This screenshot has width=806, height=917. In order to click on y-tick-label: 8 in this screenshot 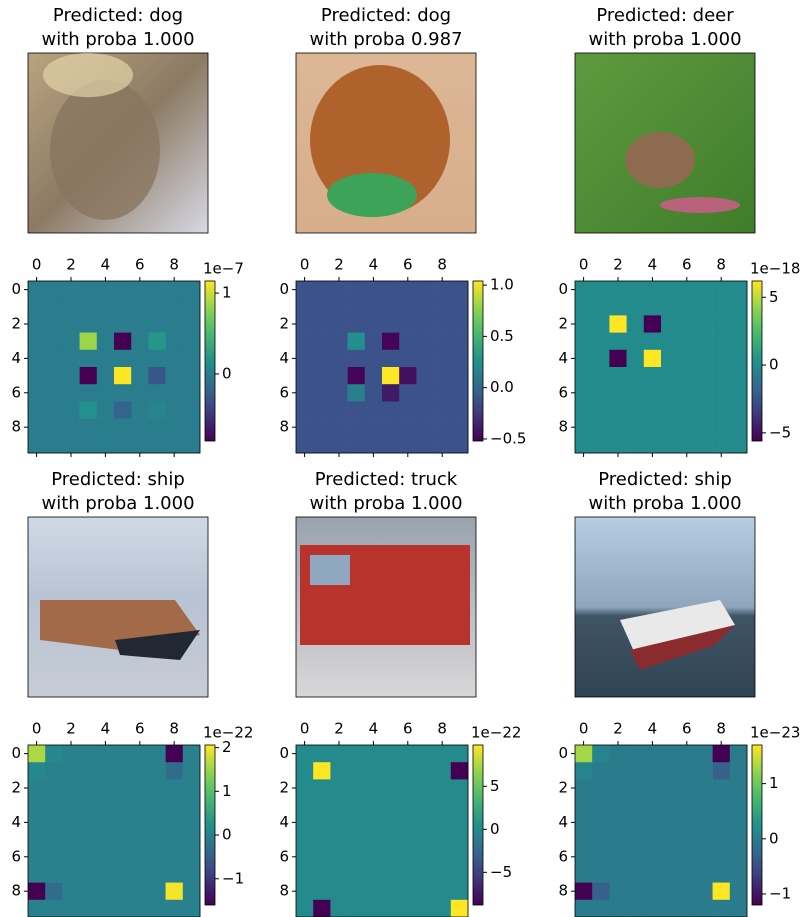, I will do `click(16, 891)`.